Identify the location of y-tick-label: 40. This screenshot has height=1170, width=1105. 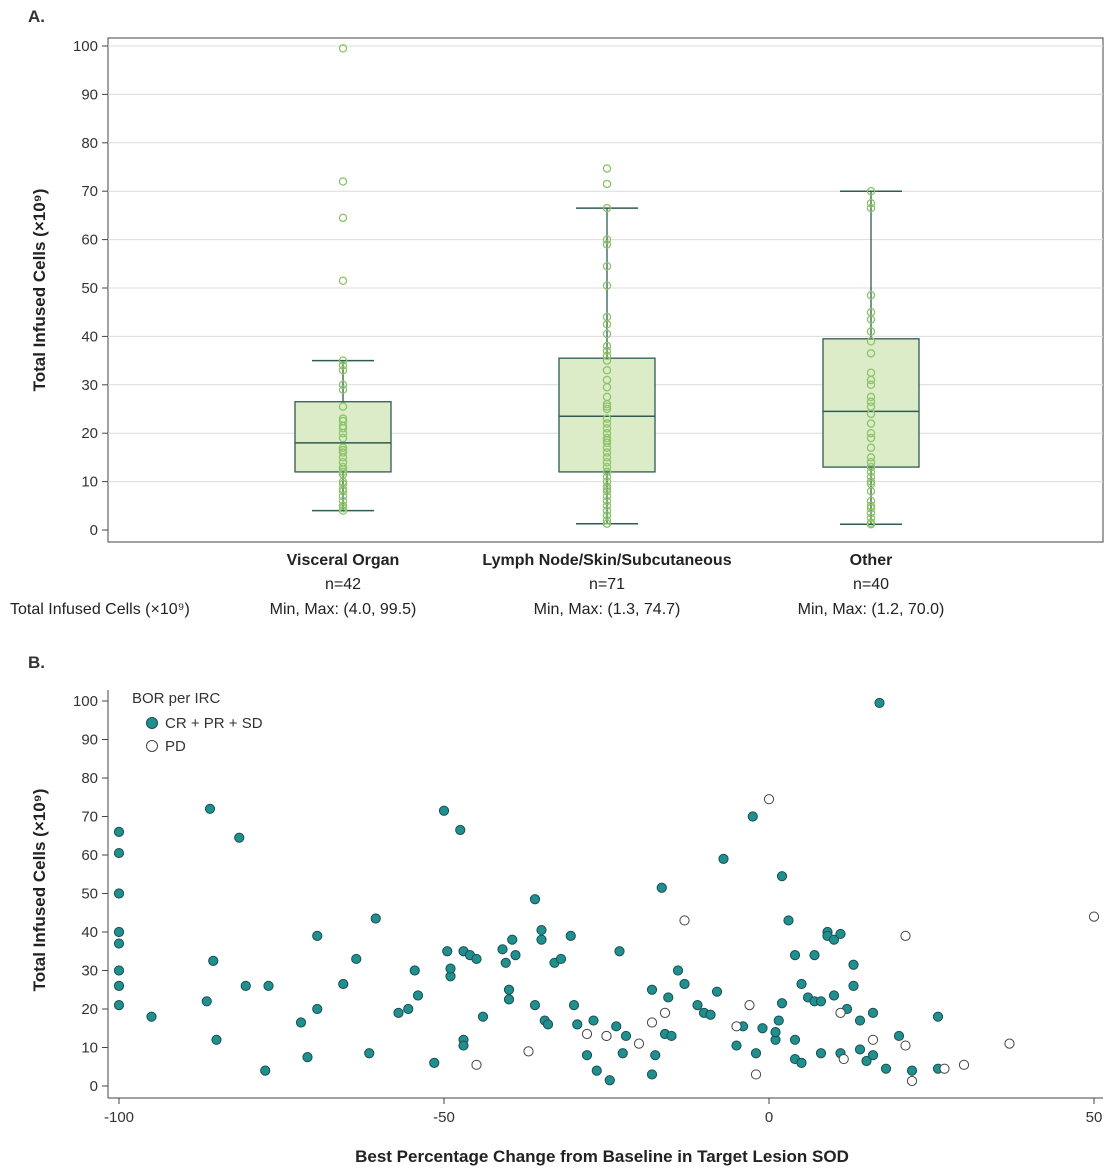
(89, 932).